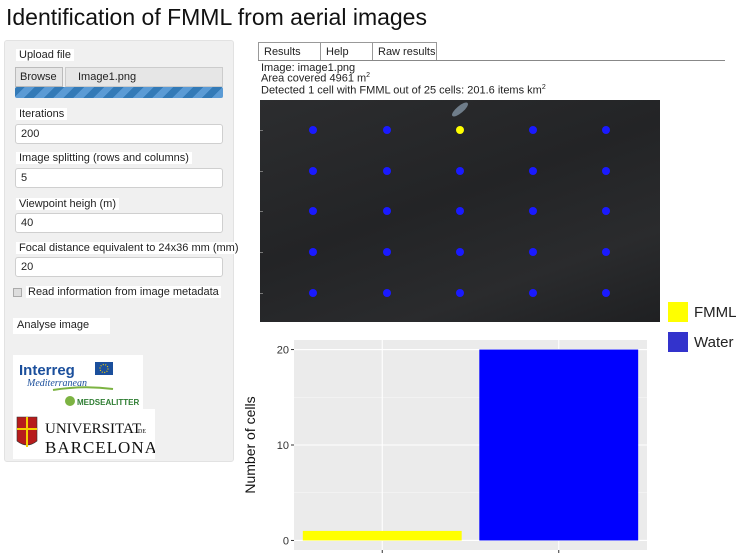 The image size is (754, 560). Describe the element at coordinates (119, 178) in the screenshot. I see `splitting-input: 5` at that location.